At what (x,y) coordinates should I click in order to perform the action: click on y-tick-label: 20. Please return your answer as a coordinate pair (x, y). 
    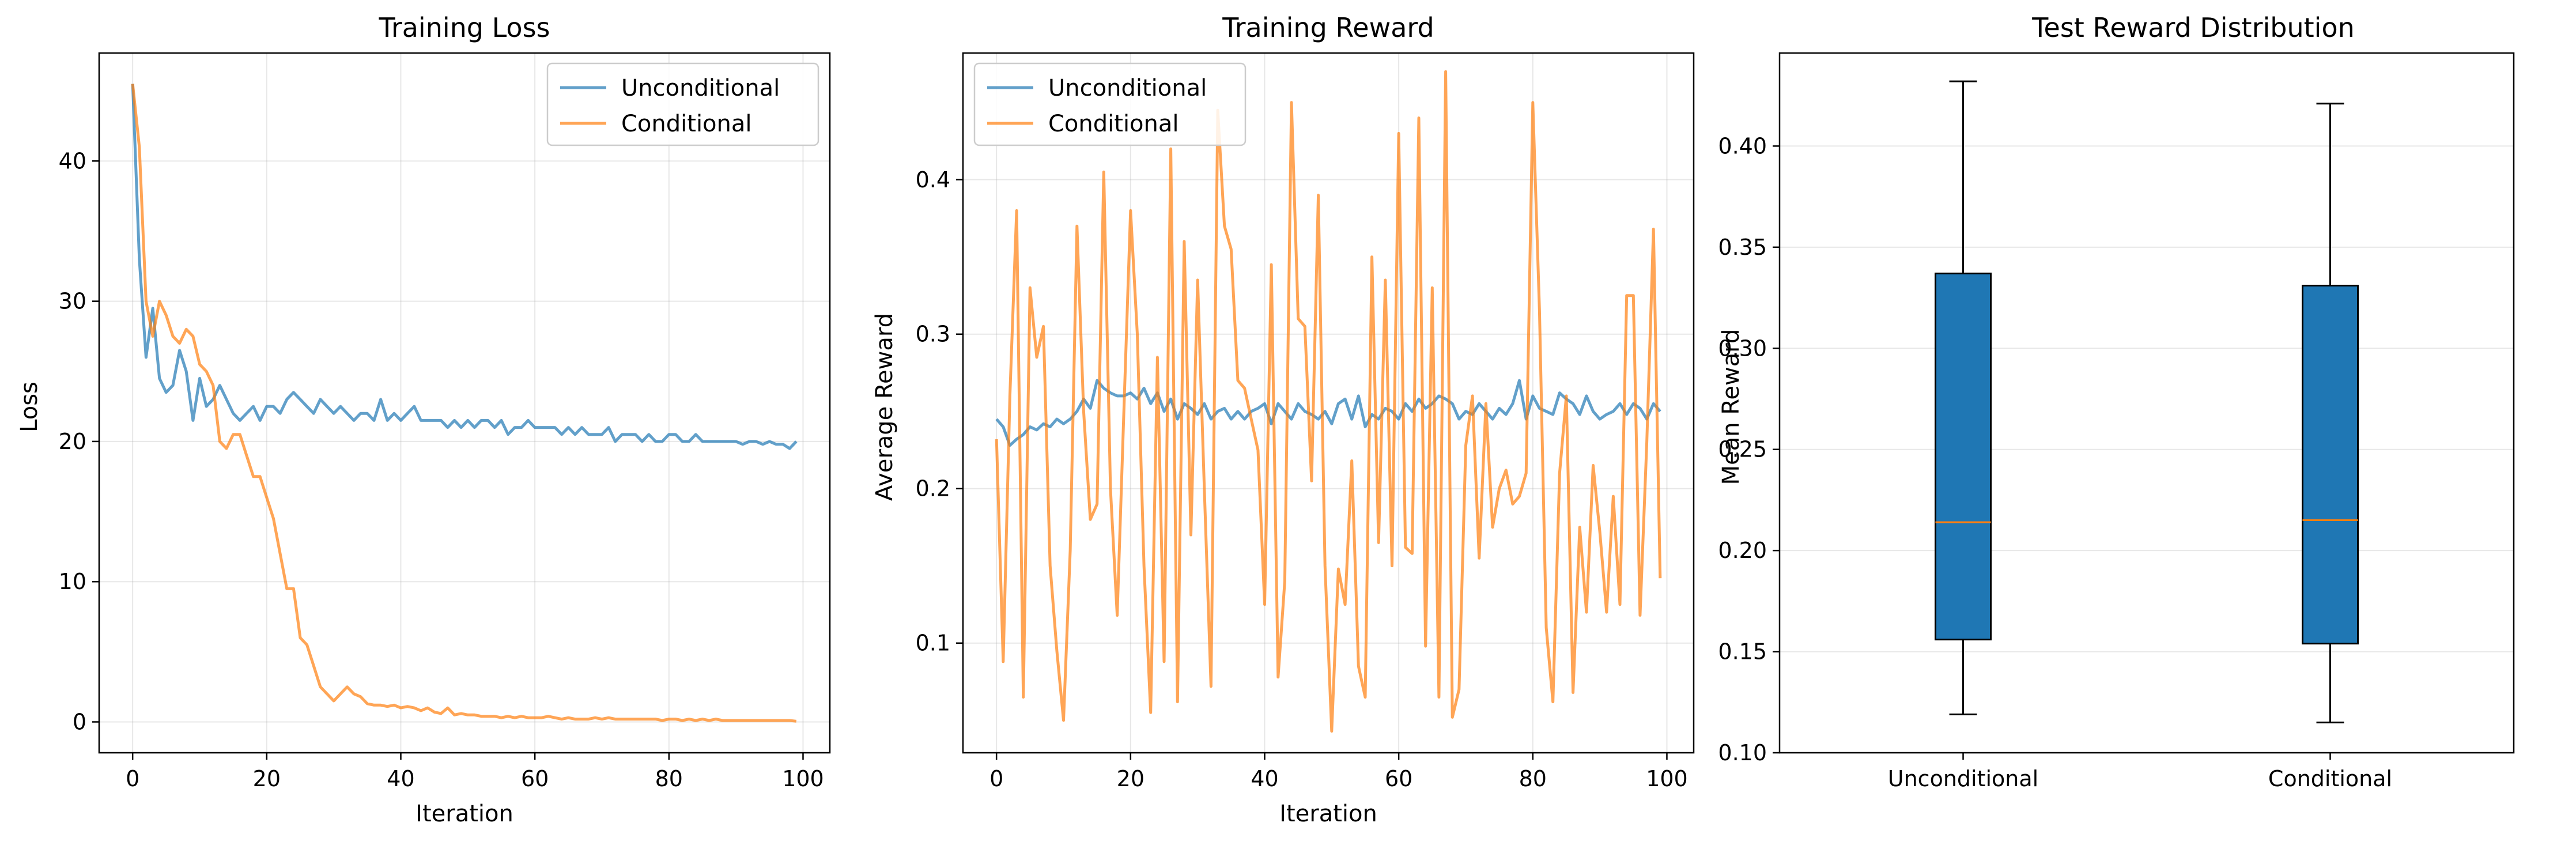
    Looking at the image, I should click on (72, 441).